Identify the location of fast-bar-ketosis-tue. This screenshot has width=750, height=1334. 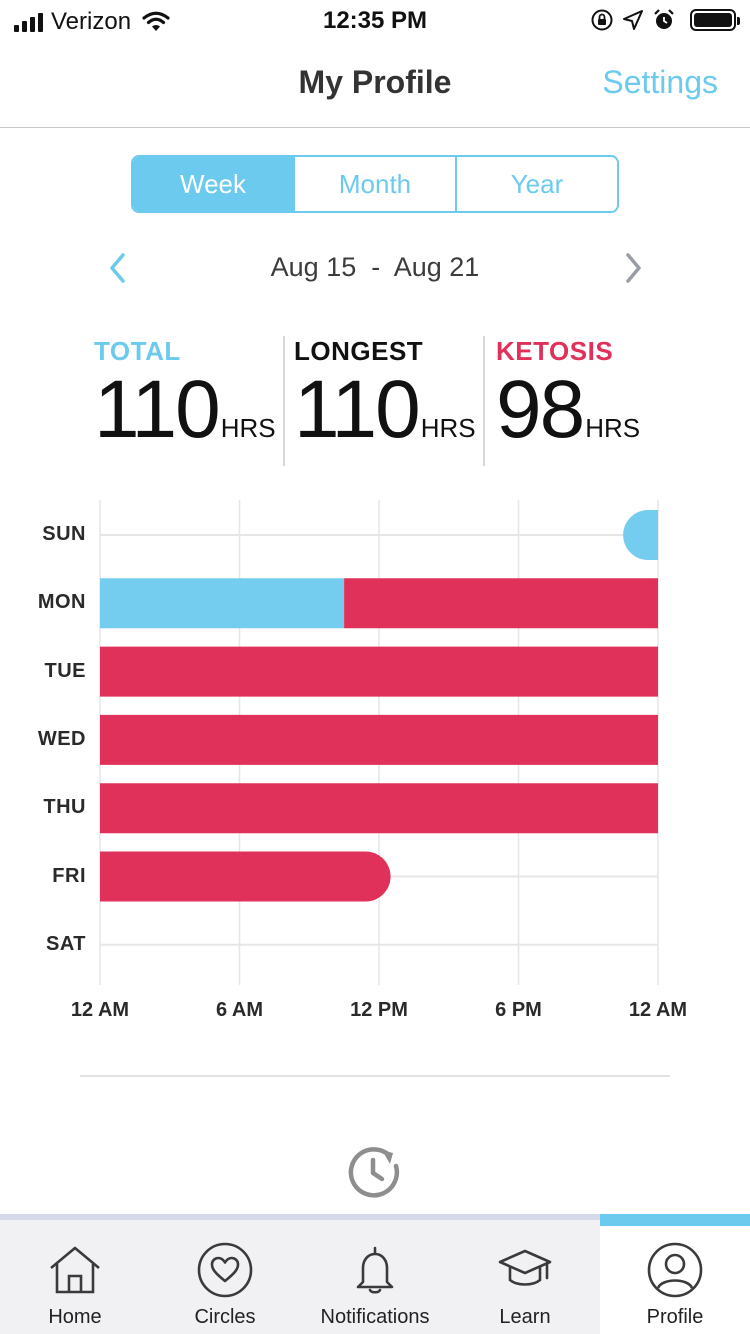
(379, 671).